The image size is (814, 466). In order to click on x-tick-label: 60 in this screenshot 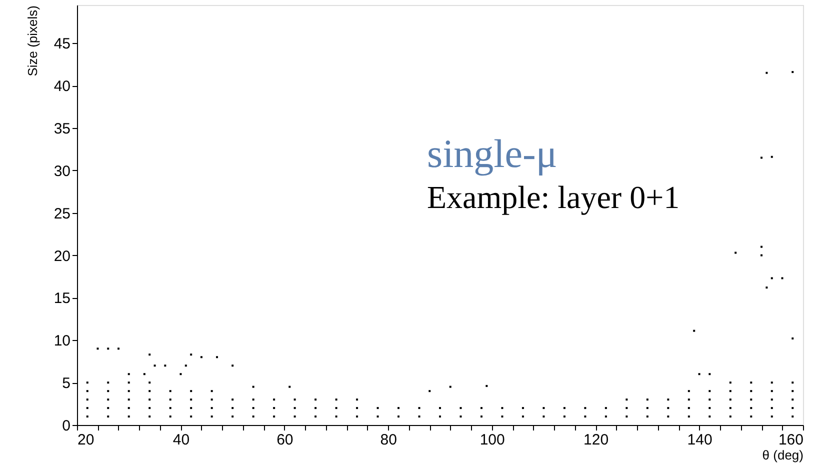, I will do `click(285, 440)`.